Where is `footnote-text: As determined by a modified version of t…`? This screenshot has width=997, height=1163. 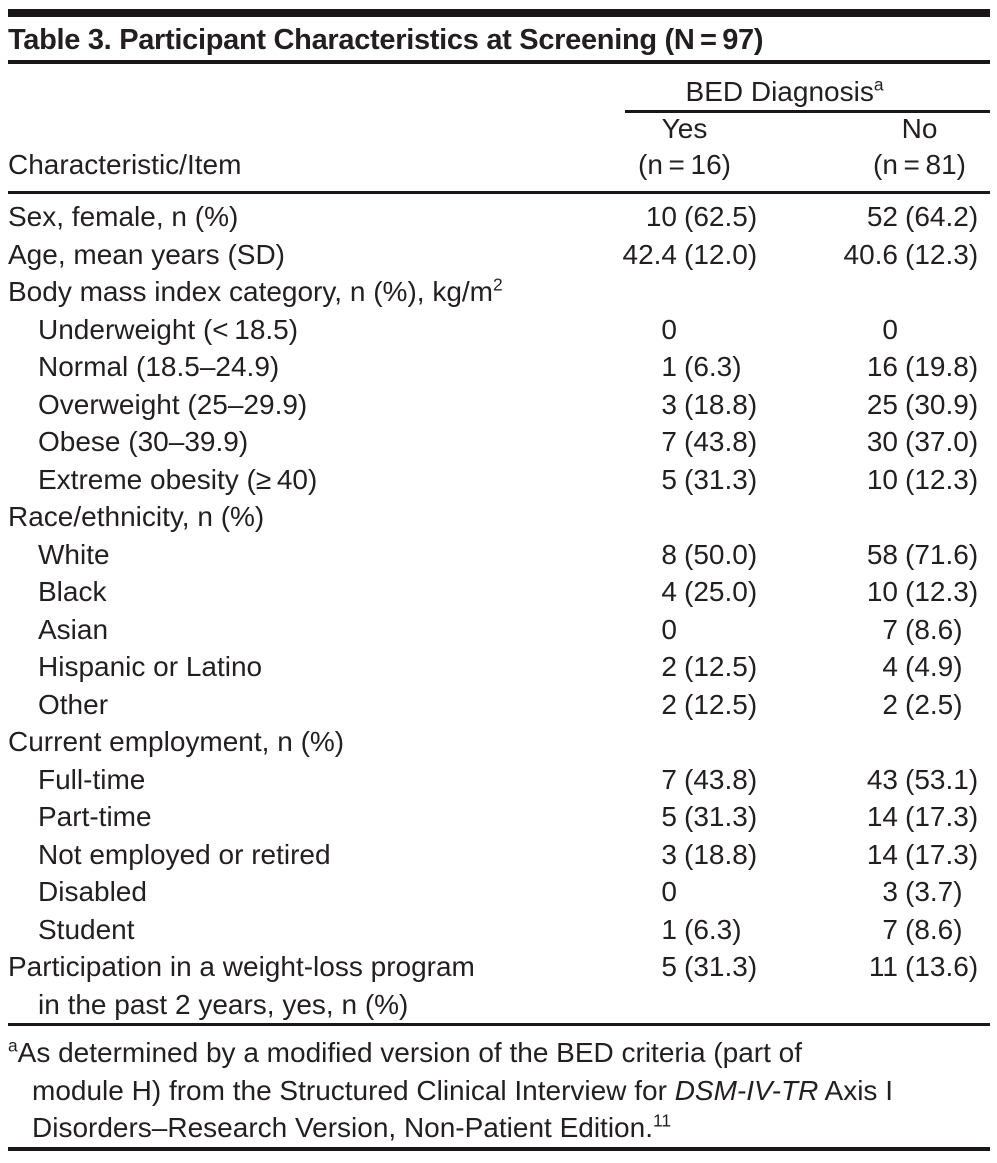
footnote-text: As determined by a modified version of t… is located at coordinates (410, 1052).